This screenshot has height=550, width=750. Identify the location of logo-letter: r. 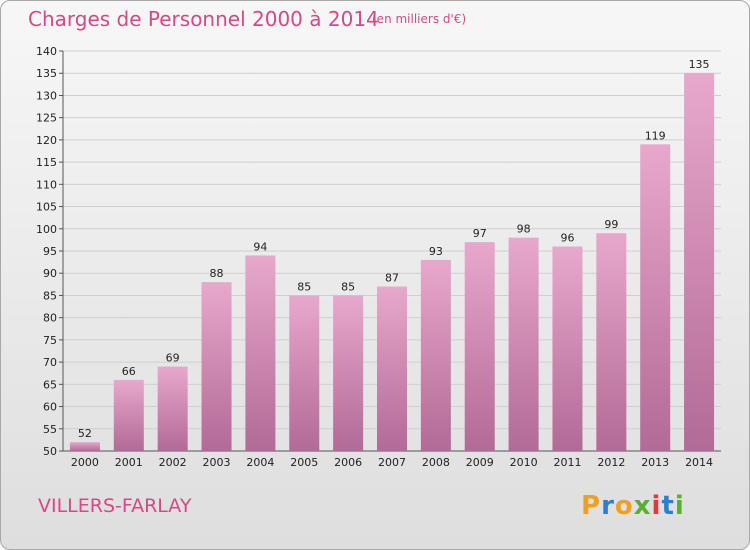
(608, 506).